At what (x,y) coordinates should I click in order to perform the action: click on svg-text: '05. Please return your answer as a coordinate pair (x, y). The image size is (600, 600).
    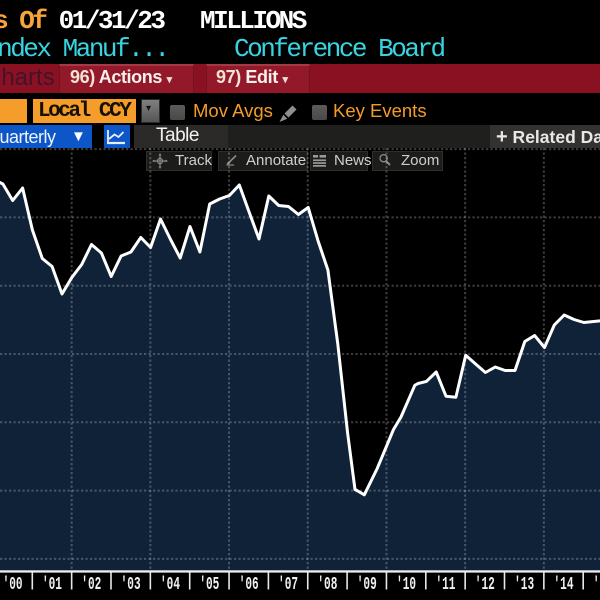
    Looking at the image, I should click on (209, 585).